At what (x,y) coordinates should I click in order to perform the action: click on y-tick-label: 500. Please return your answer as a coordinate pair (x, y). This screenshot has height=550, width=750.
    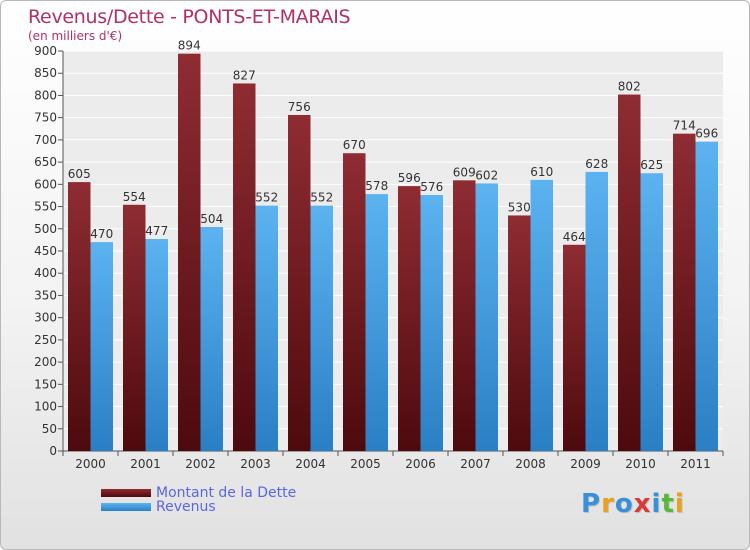
    Looking at the image, I should click on (45, 229).